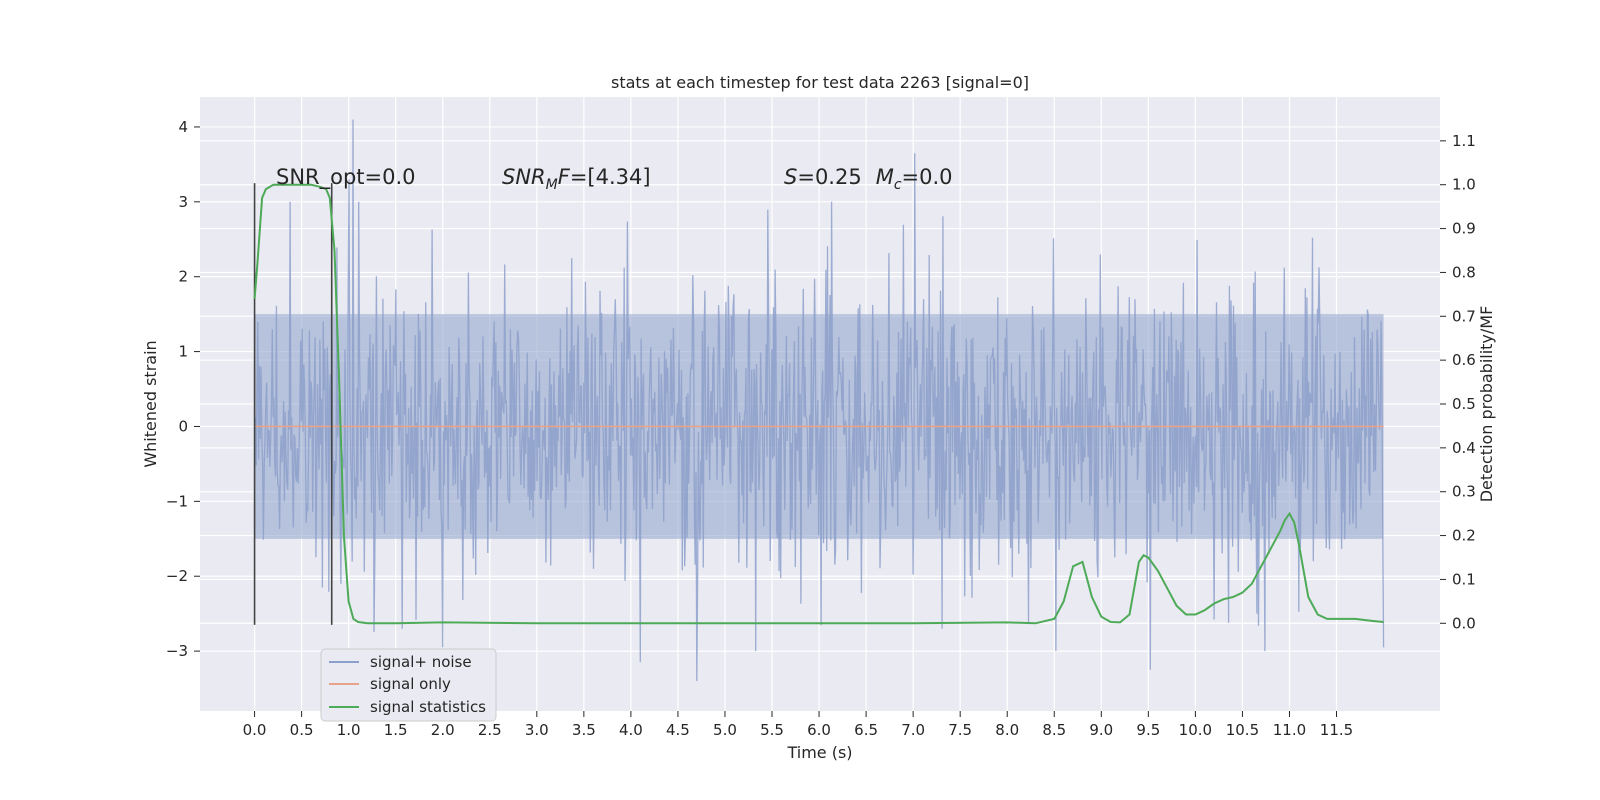  I want to click on legend-label-signal-only: signal only, so click(410, 684).